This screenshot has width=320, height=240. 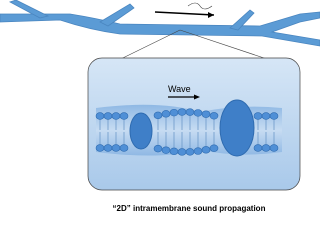 What do you see at coordinates (187, 132) in the screenshot?
I see `lipids` at bounding box center [187, 132].